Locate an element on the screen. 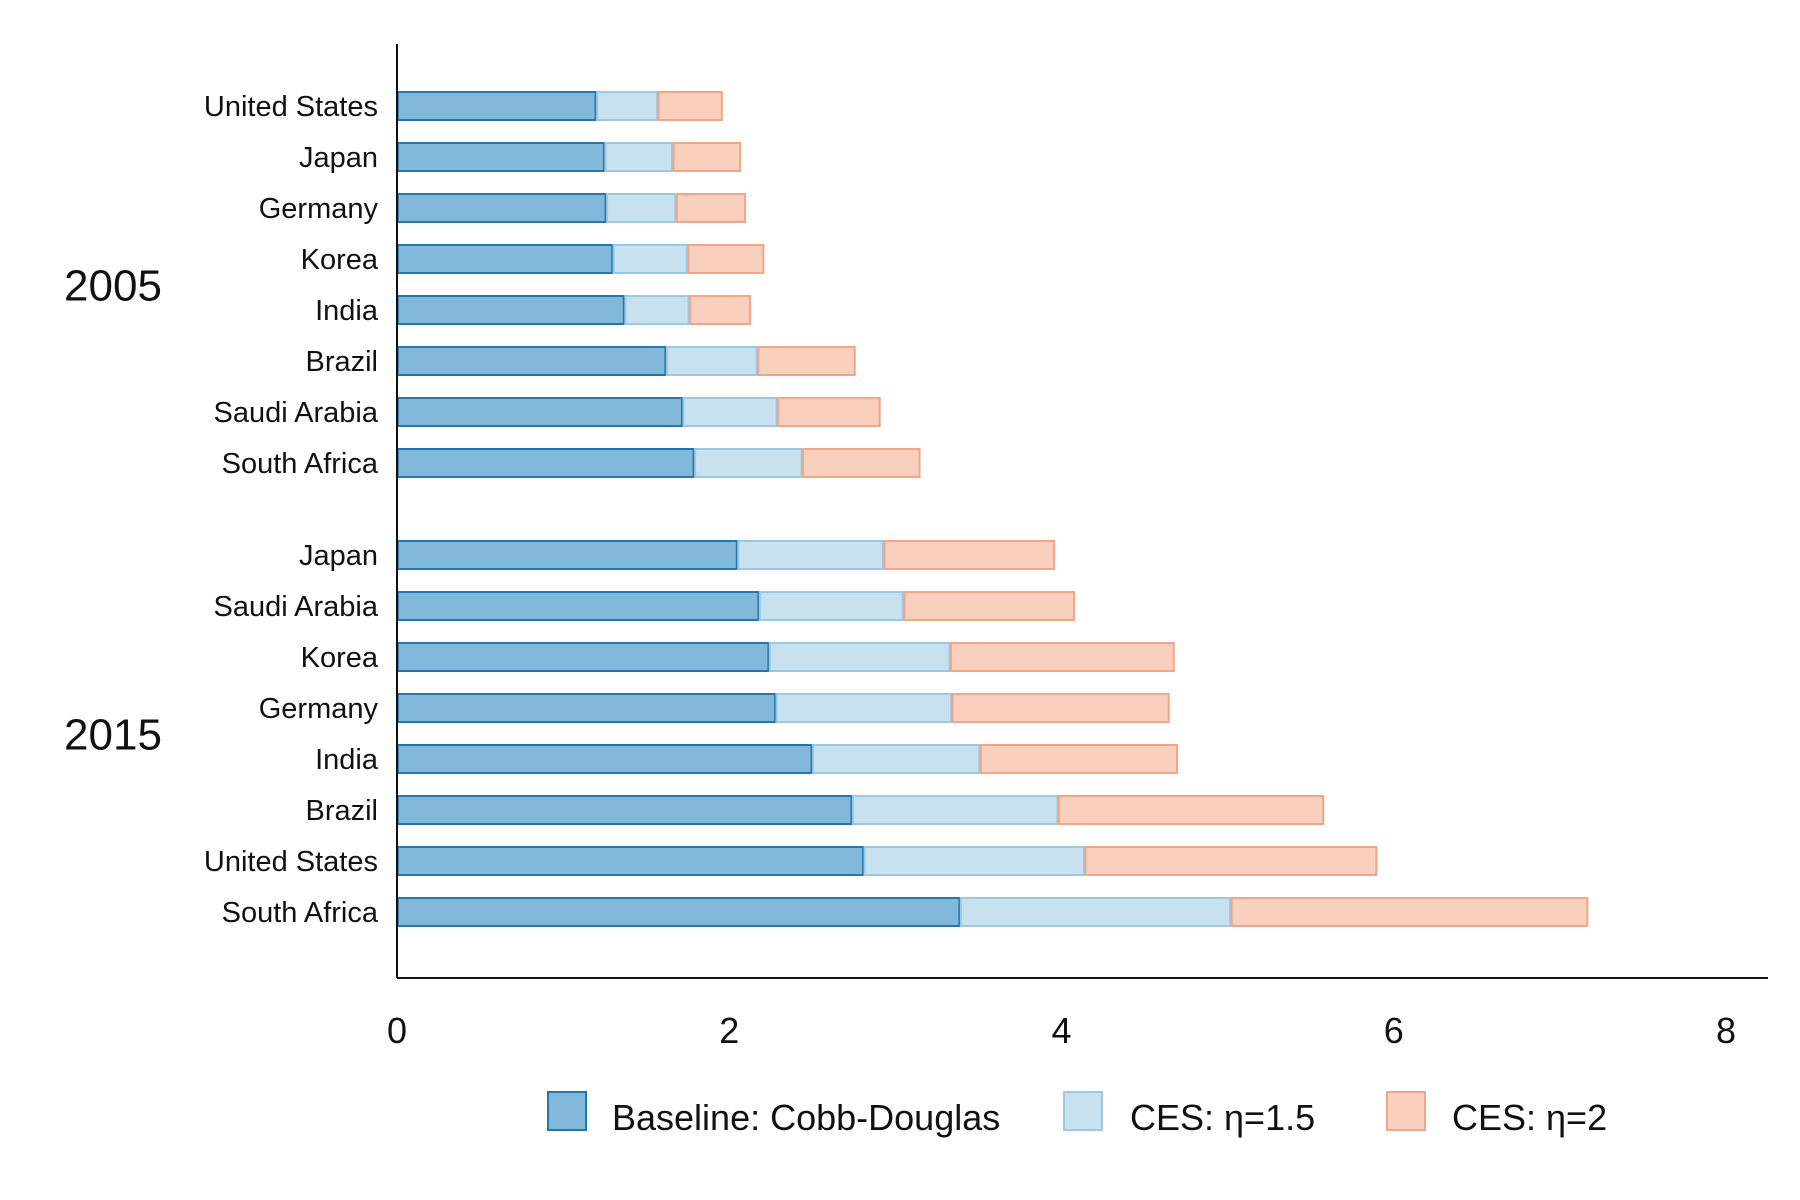  group-label-2005: 2005 is located at coordinates (113, 286).